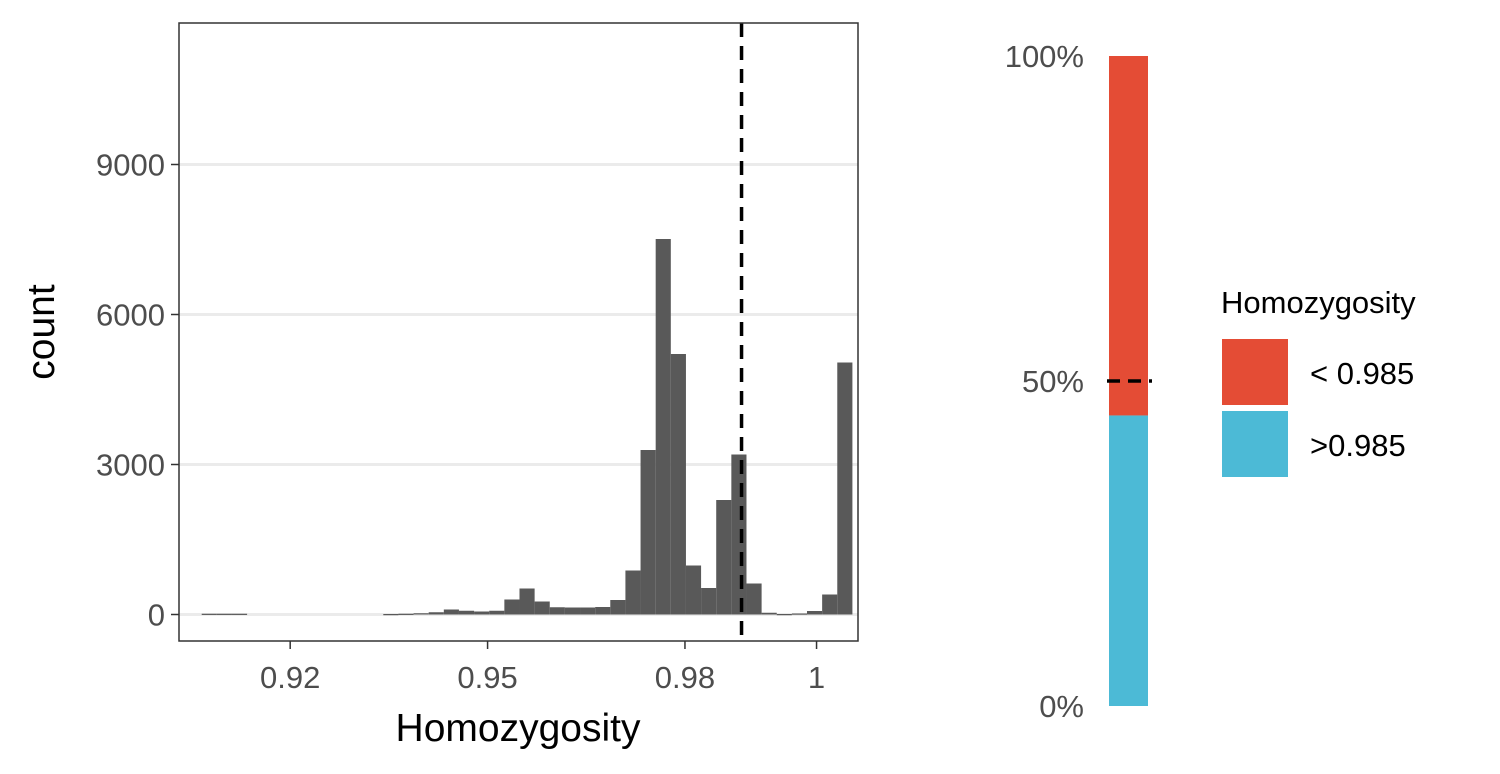 The width and height of the screenshot is (1500, 774). What do you see at coordinates (137, 390) in the screenshot?
I see `histogram-y-axis: 0 3000 6000 9000` at bounding box center [137, 390].